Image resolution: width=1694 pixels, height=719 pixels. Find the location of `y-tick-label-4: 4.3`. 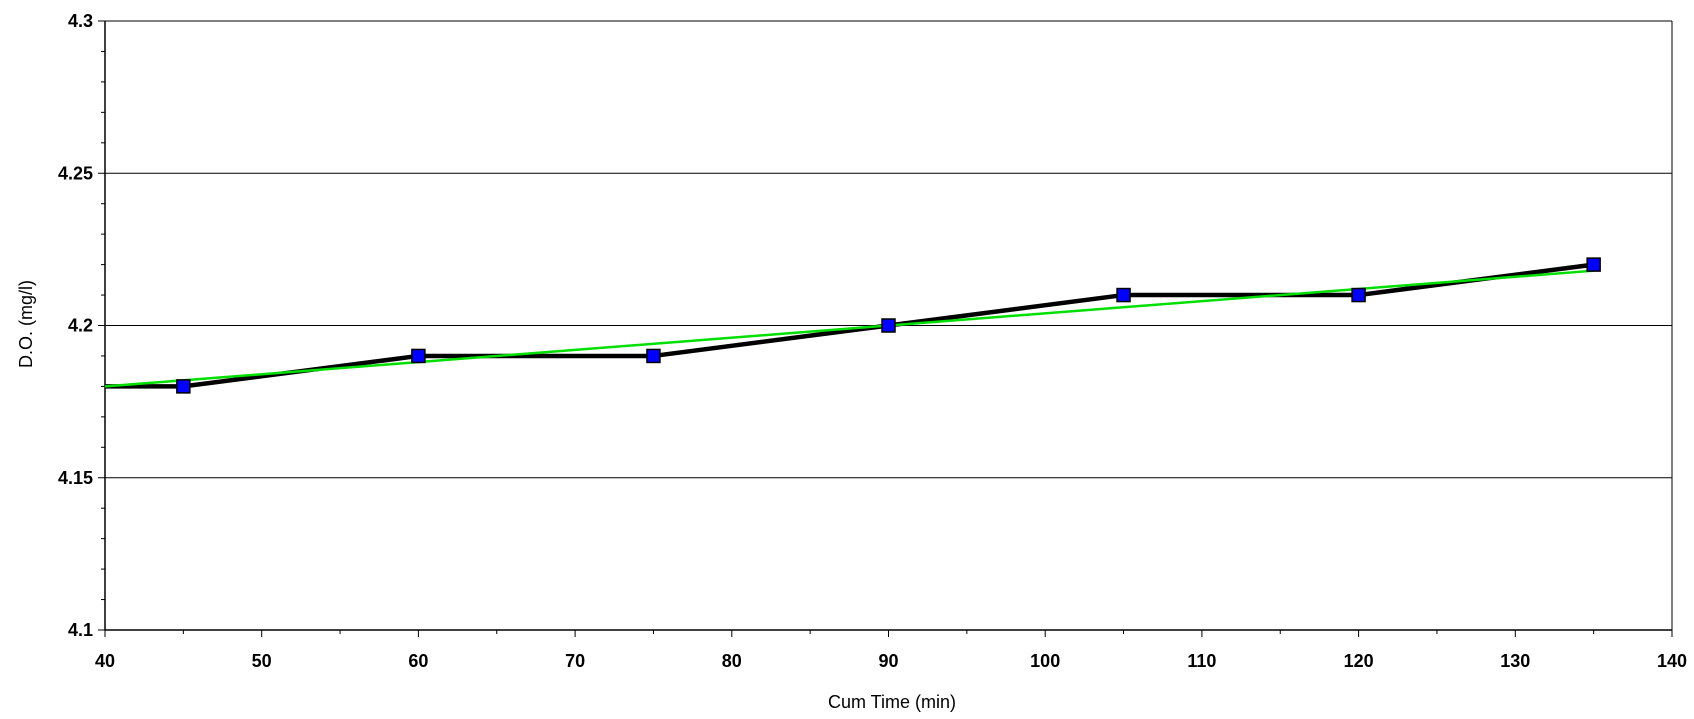

y-tick-label-4: 4.3 is located at coordinates (80, 21).